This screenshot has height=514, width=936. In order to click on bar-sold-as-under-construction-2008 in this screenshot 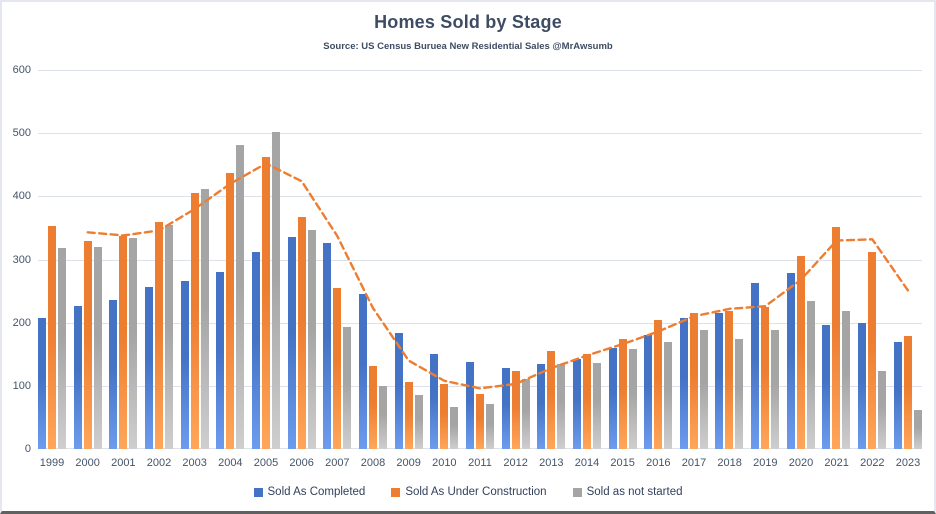, I will do `click(372, 407)`.